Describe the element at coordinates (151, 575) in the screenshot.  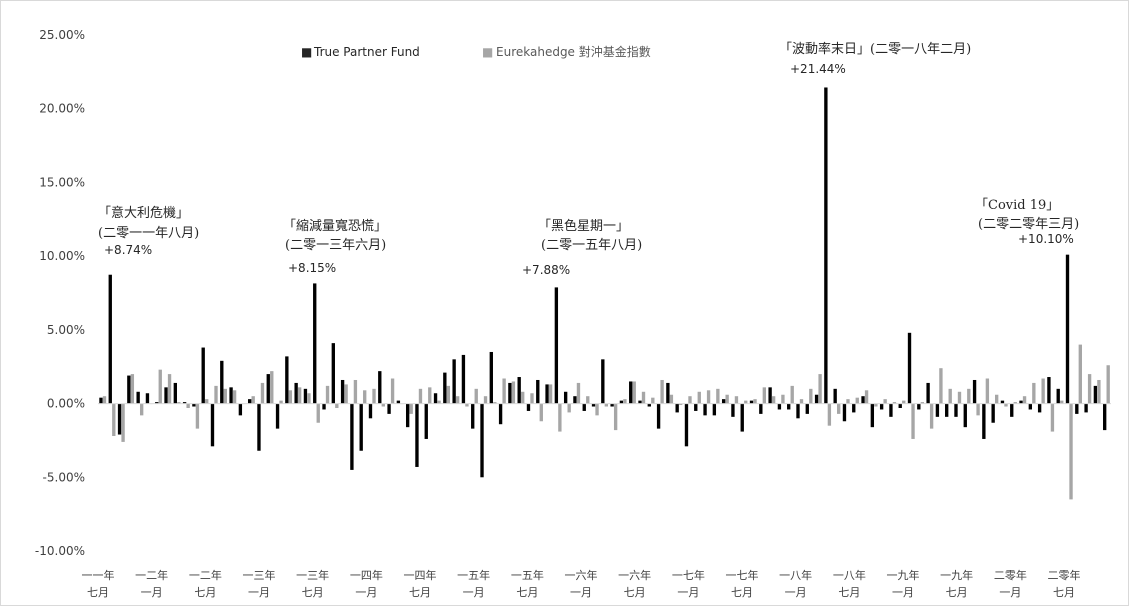
I see `x-tick-label-year: 一二年` at that location.